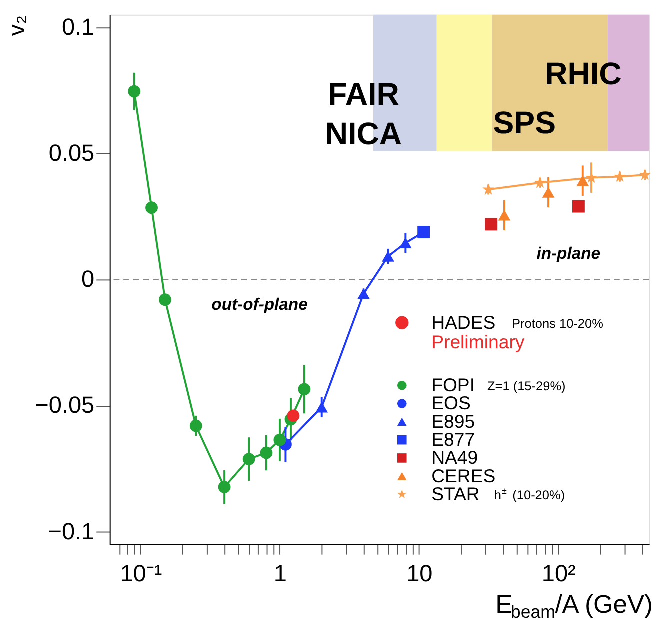 The width and height of the screenshot is (665, 633). What do you see at coordinates (558, 323) in the screenshot?
I see `annotation: Protons 10-20%` at bounding box center [558, 323].